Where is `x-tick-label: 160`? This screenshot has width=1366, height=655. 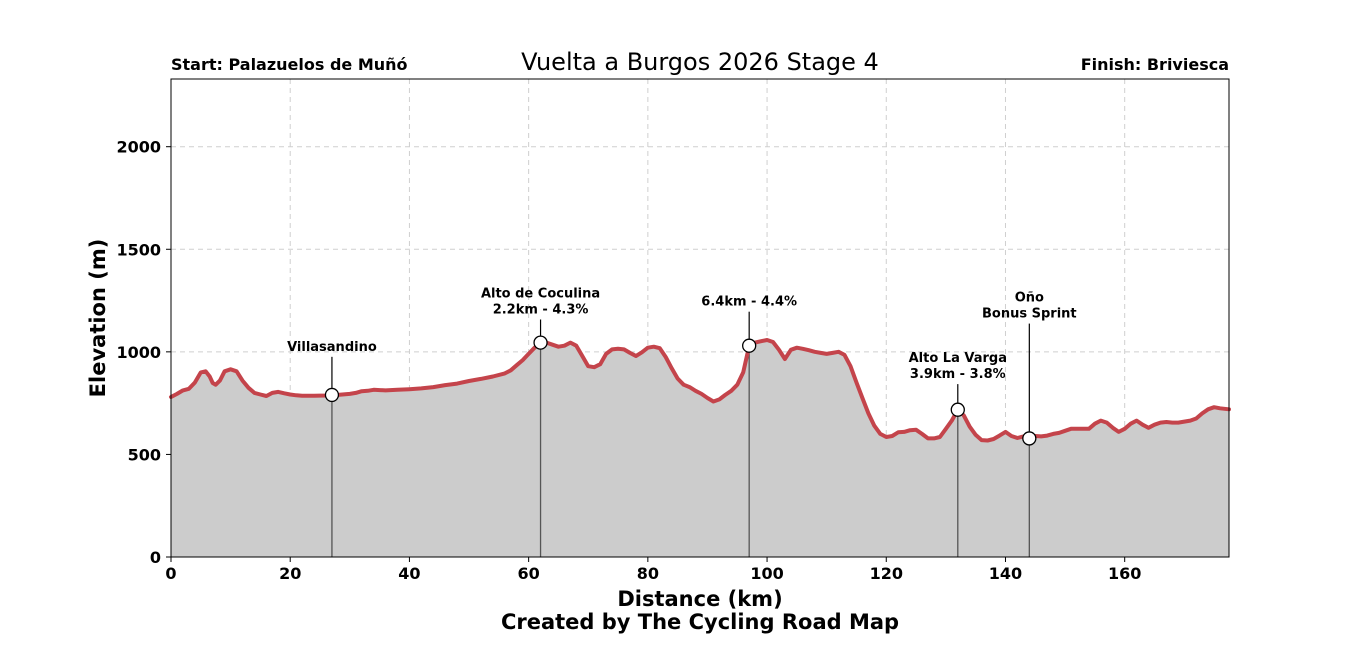 x-tick-label: 160 is located at coordinates (1124, 573).